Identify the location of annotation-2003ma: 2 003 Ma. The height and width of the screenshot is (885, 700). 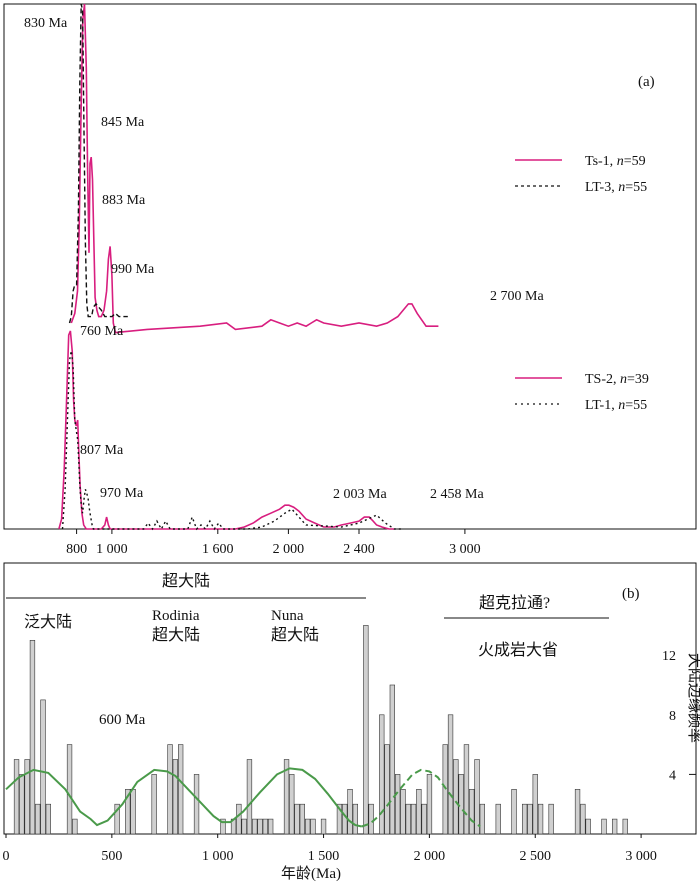
(360, 494).